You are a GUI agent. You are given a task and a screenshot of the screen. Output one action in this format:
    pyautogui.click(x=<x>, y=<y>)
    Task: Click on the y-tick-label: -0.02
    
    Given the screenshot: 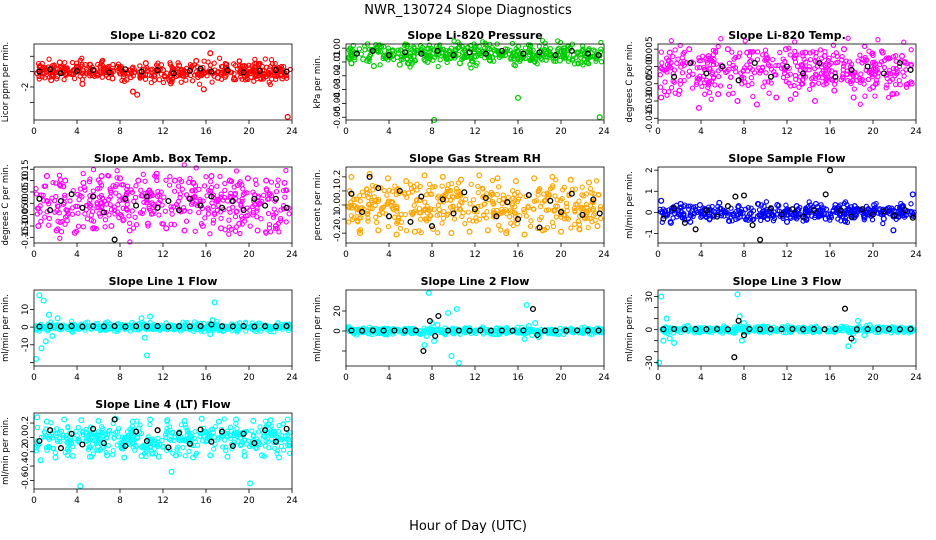 What is the action you would take?
    pyautogui.click(x=338, y=75)
    